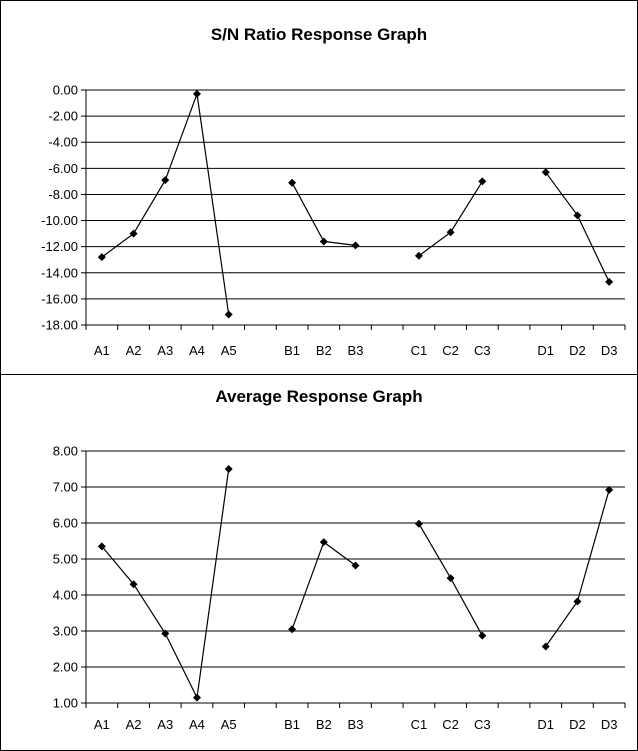 The image size is (638, 751). What do you see at coordinates (59, 246) in the screenshot?
I see `y-tick-label: -12.00` at bounding box center [59, 246].